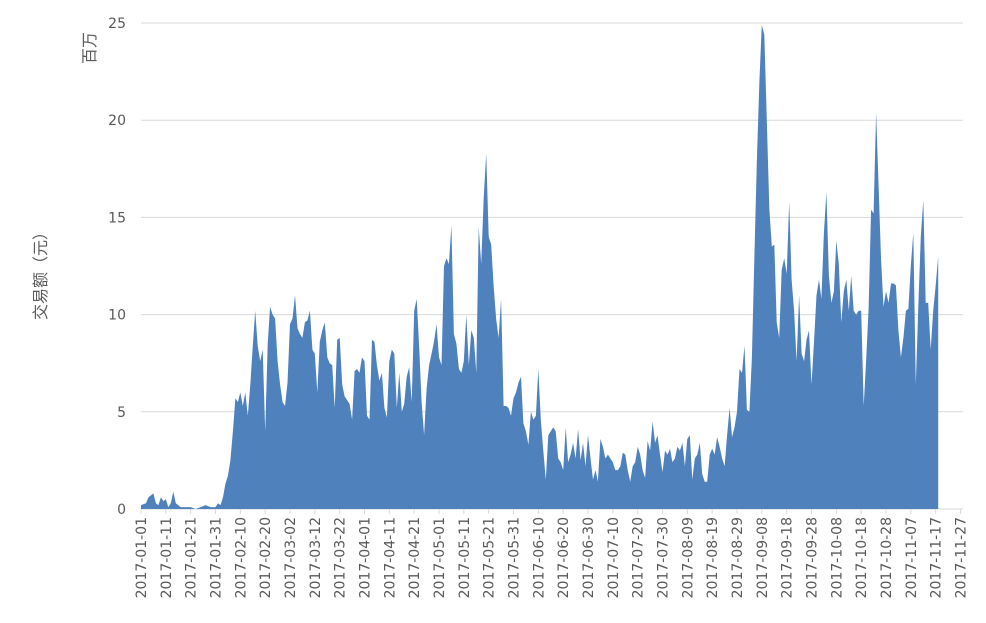  I want to click on x-tick-label: 2017-03-12, so click(316, 557).